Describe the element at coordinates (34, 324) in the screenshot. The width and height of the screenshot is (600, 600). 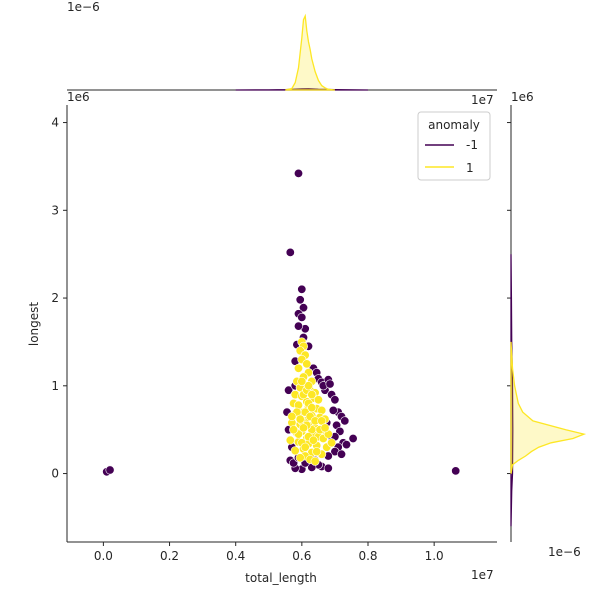
I see `y-axis-label: longest` at that location.